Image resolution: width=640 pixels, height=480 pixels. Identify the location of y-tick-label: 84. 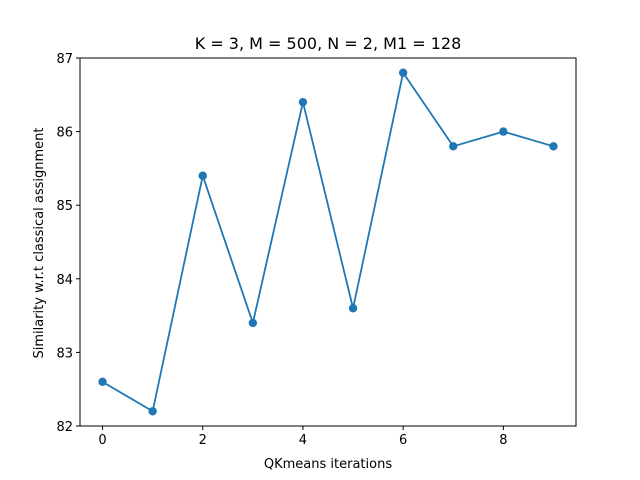
(64, 280).